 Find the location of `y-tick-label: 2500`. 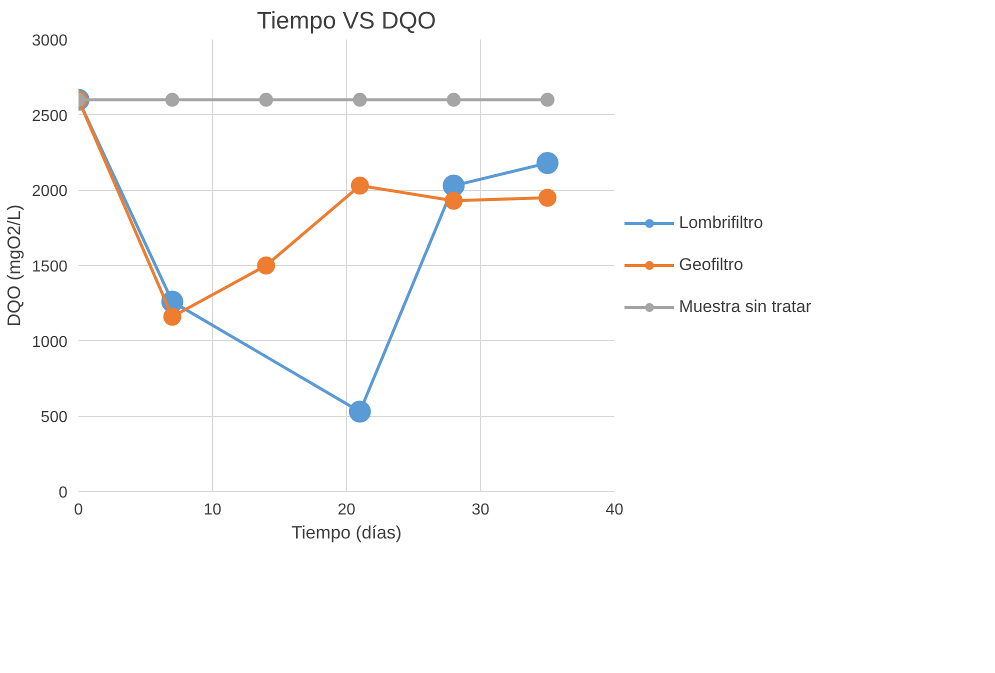

y-tick-label: 2500 is located at coordinates (50, 116).